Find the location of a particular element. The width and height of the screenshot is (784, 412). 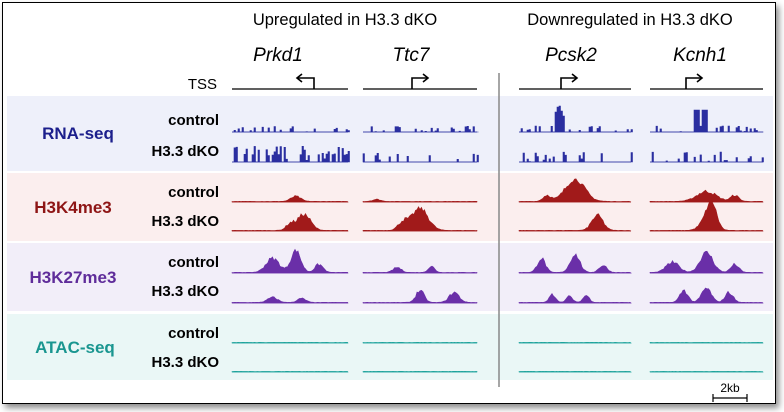

h3k27me3-control-kcnh1-signal is located at coordinates (706, 262).